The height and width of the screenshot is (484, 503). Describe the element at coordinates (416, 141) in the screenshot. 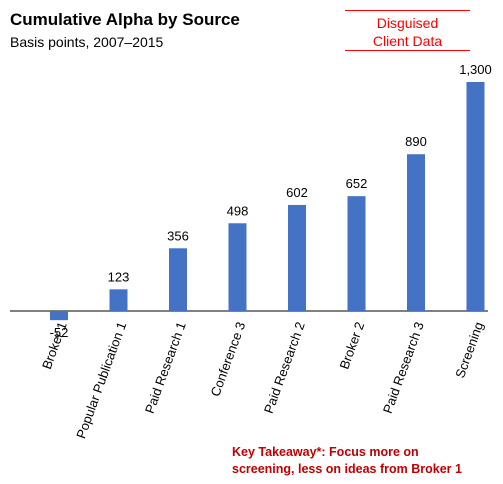

I see `data-label-6: 890` at that location.